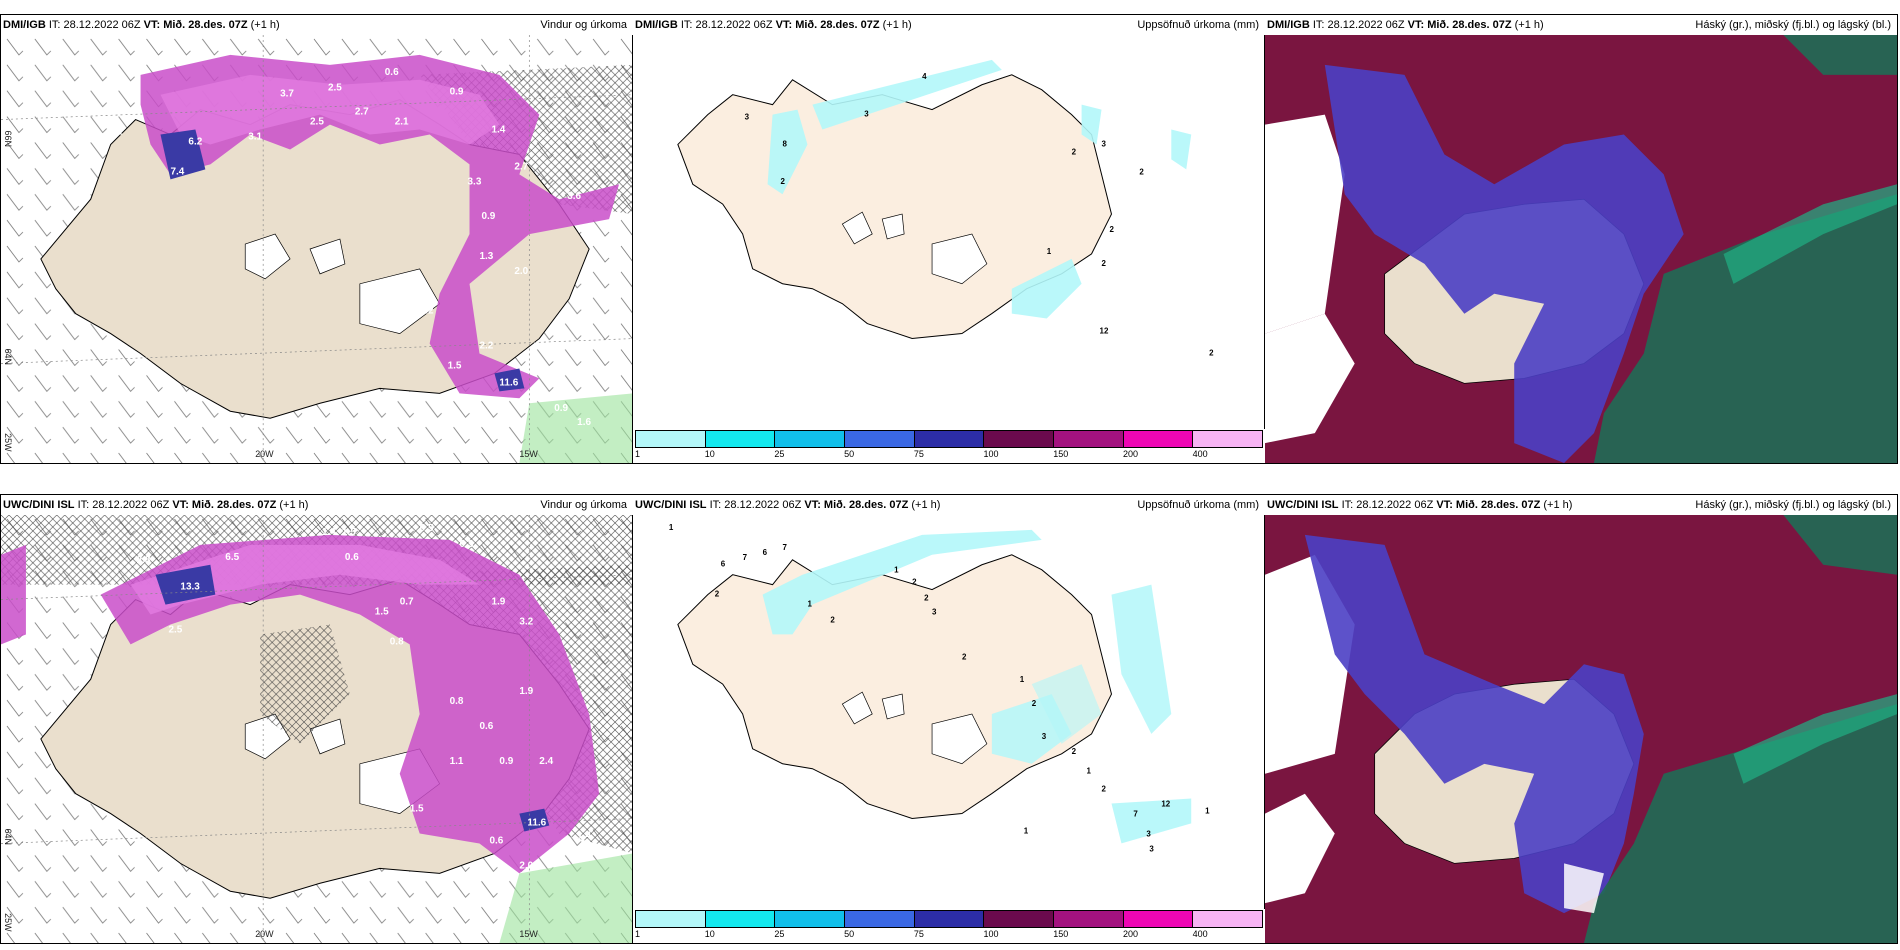 Image resolution: width=1900 pixels, height=950 pixels. I want to click on accum-value: 6, so click(765, 552).